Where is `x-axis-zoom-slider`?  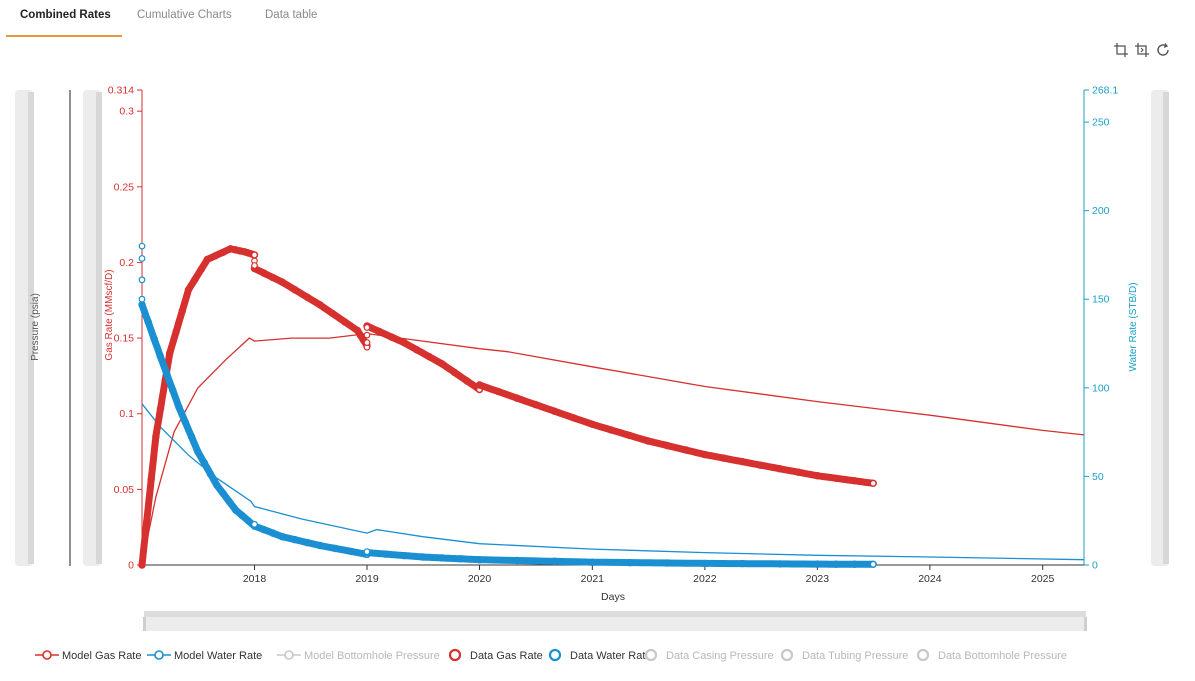 x-axis-zoom-slider is located at coordinates (615, 621).